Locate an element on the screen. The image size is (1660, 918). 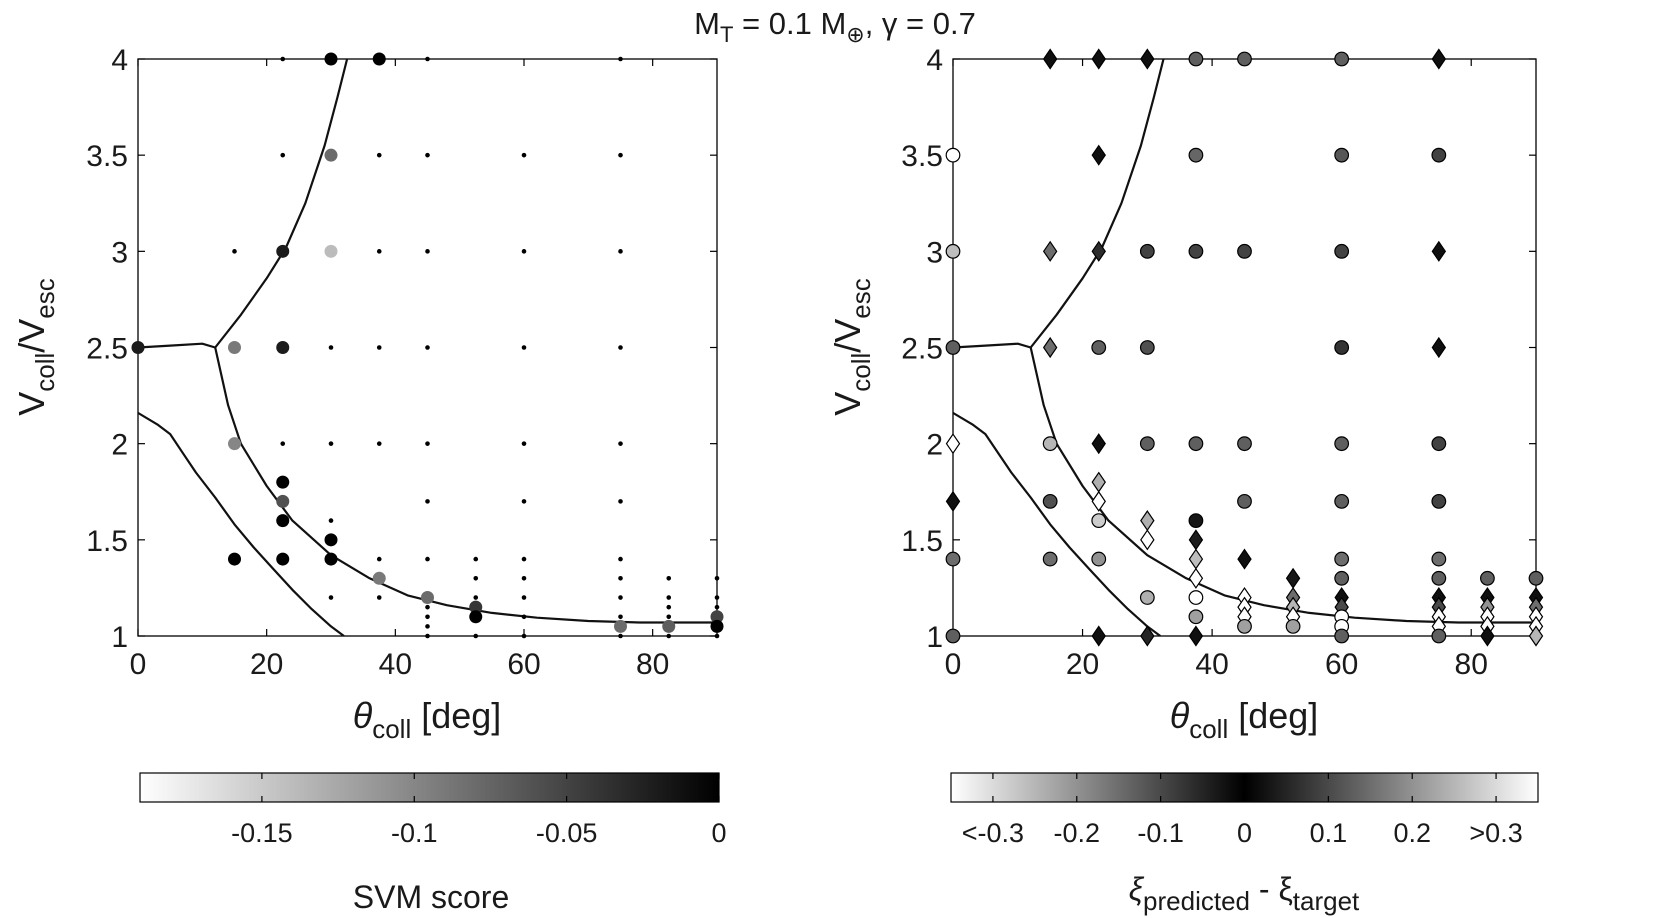
svm-colorbar-tick-label: -0.1 is located at coordinates (414, 833).